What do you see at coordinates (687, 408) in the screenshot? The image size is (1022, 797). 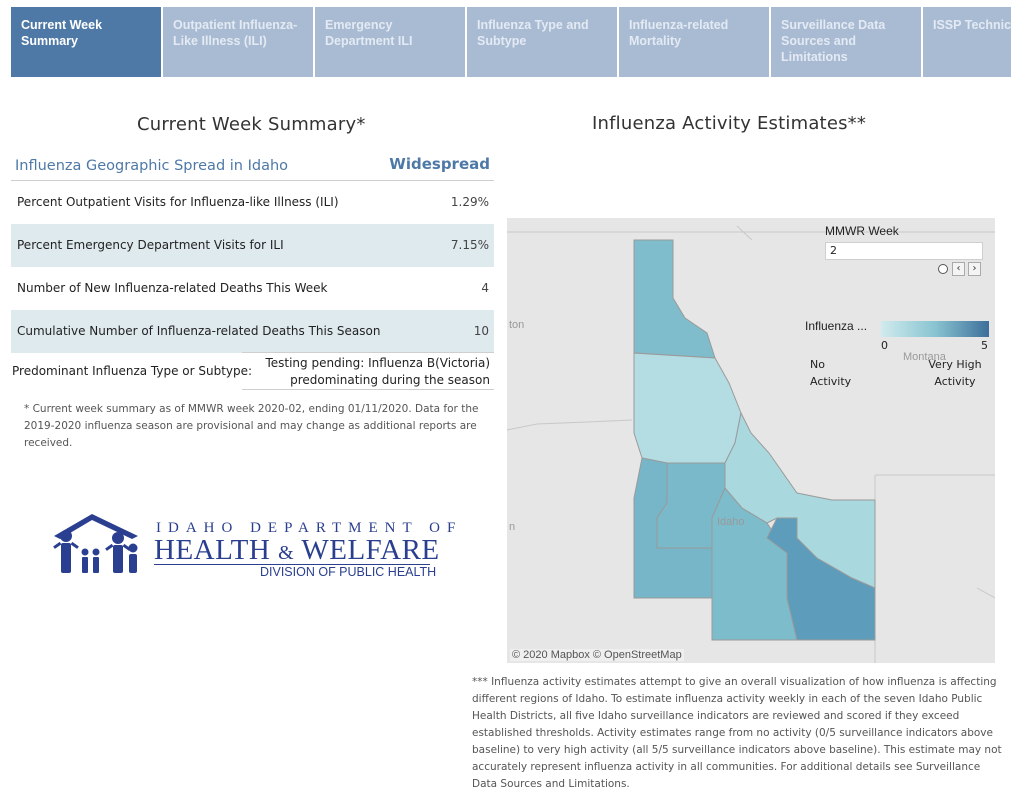 I see `district-2-region` at bounding box center [687, 408].